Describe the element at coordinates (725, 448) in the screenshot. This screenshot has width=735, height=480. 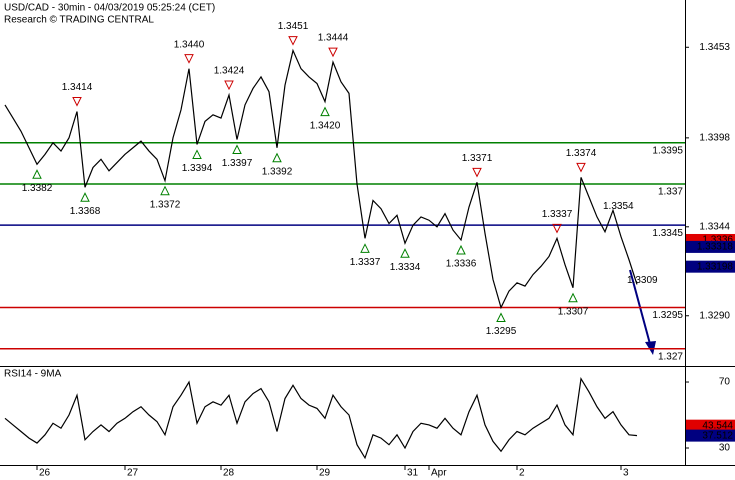
I see `y-tick-label: 30` at that location.